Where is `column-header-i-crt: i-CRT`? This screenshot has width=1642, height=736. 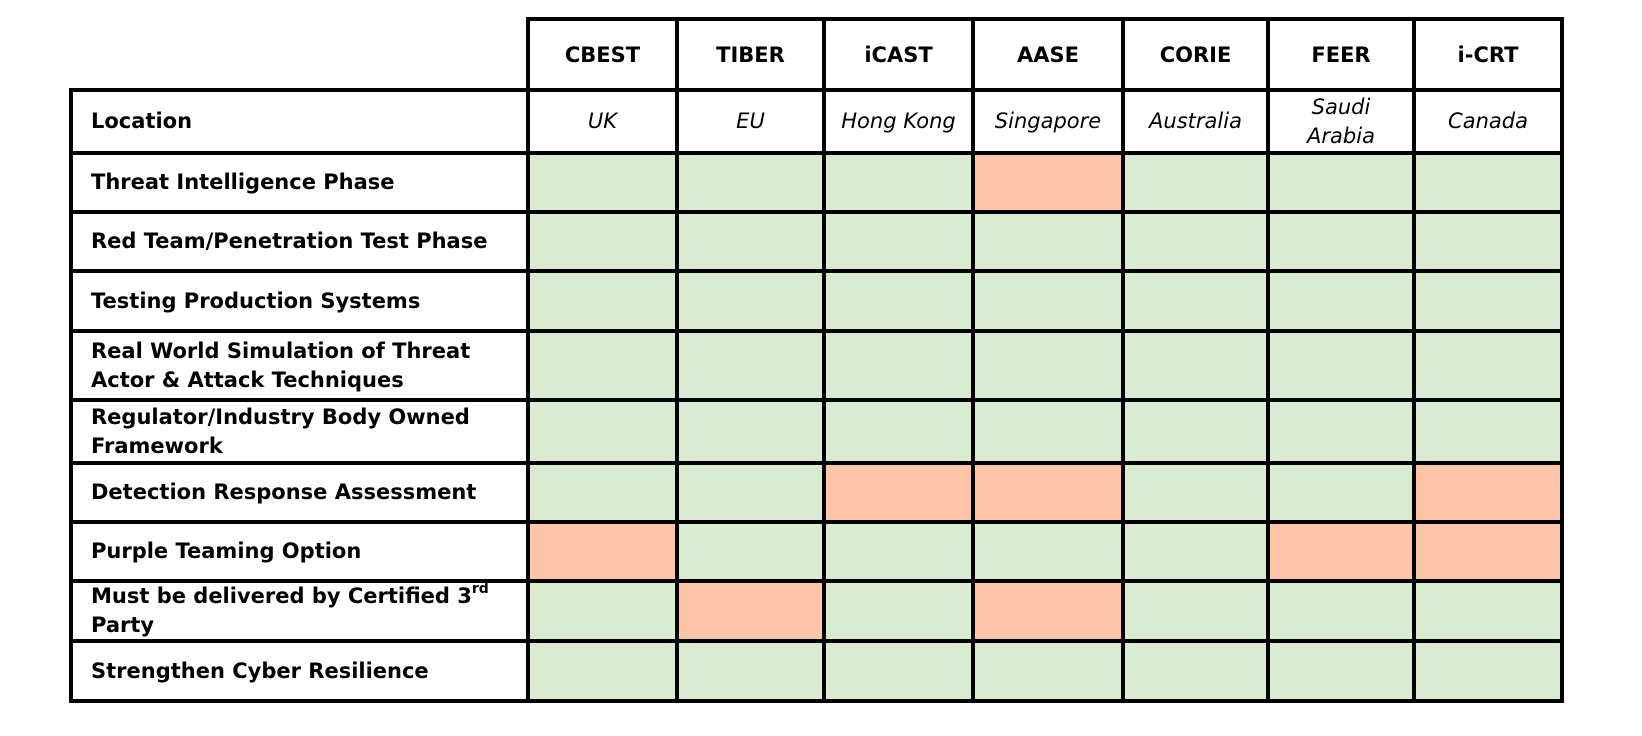 column-header-i-crt: i-CRT is located at coordinates (1488, 54).